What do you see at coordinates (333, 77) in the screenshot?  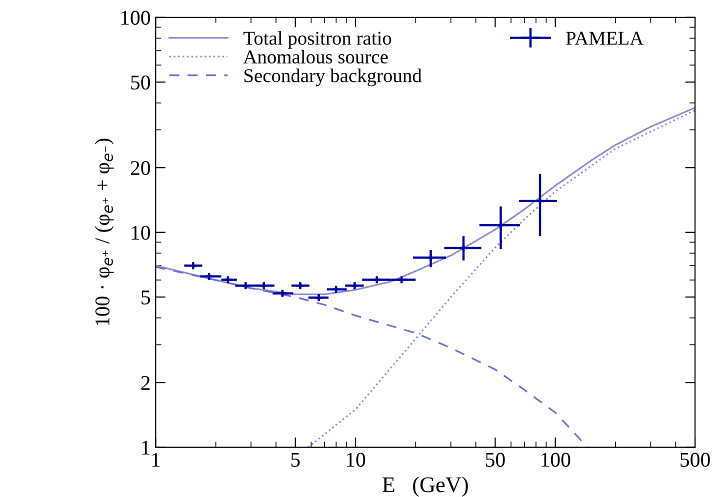 I see `legend-label: Secondary background` at bounding box center [333, 77].